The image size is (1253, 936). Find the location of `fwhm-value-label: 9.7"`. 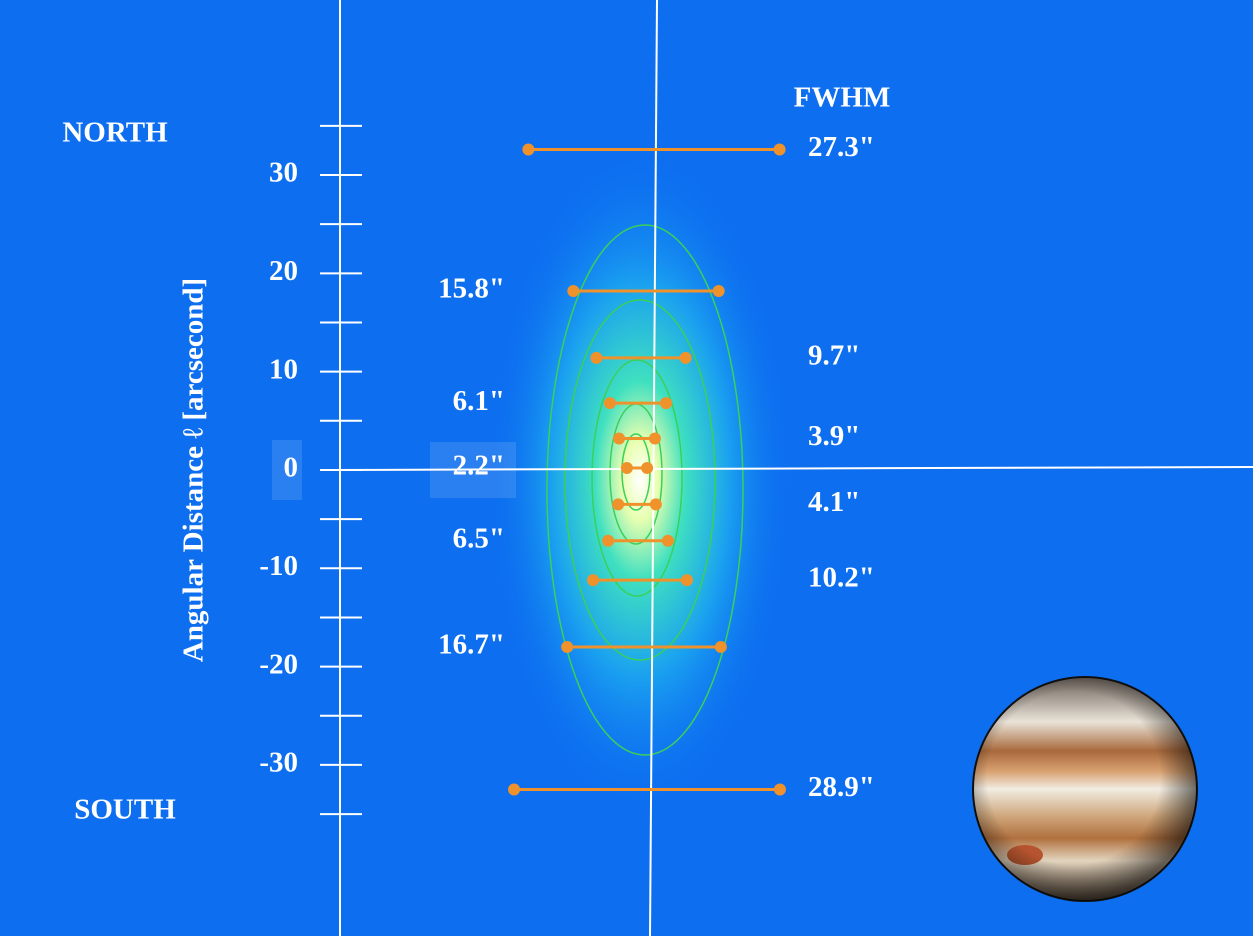

fwhm-value-label: 9.7" is located at coordinates (834, 356).